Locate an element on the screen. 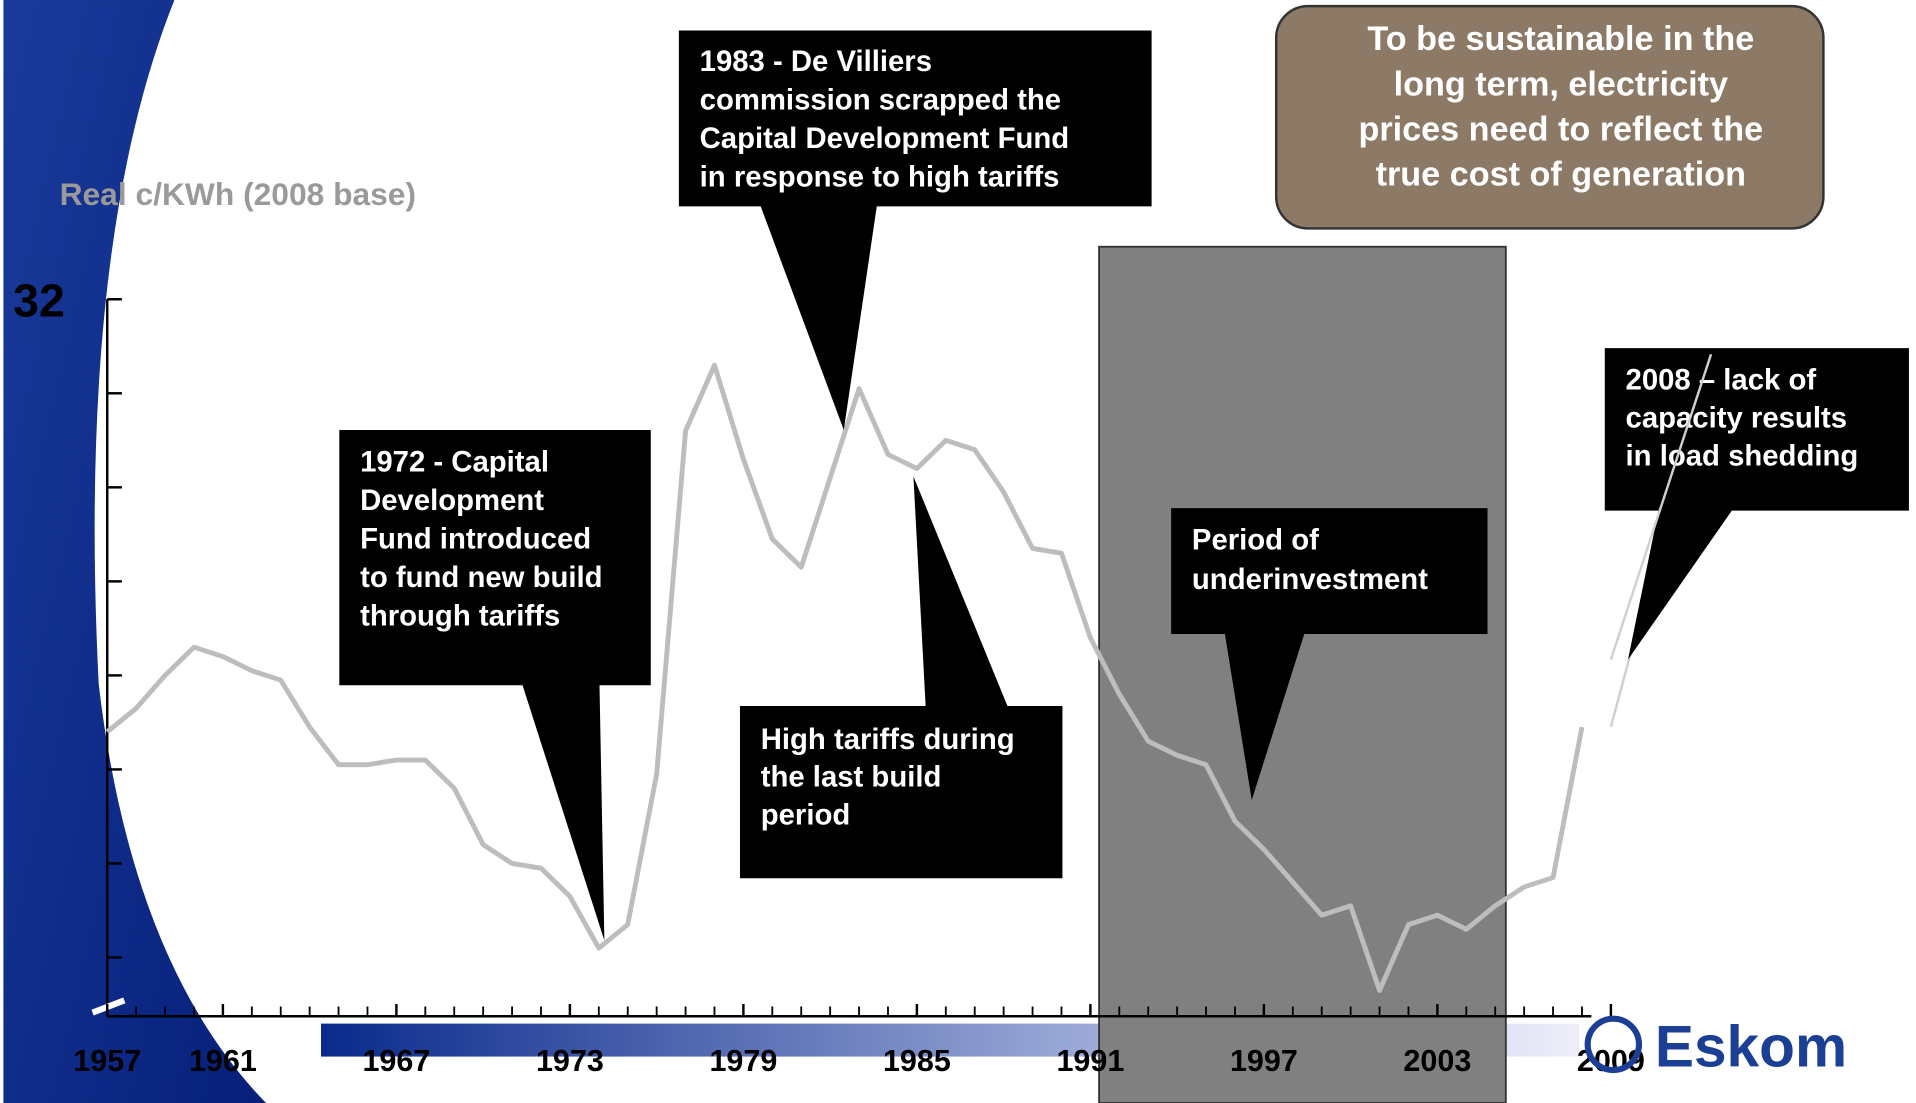 This screenshot has width=1916, height=1103. annotation-text: 2008 – lack of is located at coordinates (1721, 380).